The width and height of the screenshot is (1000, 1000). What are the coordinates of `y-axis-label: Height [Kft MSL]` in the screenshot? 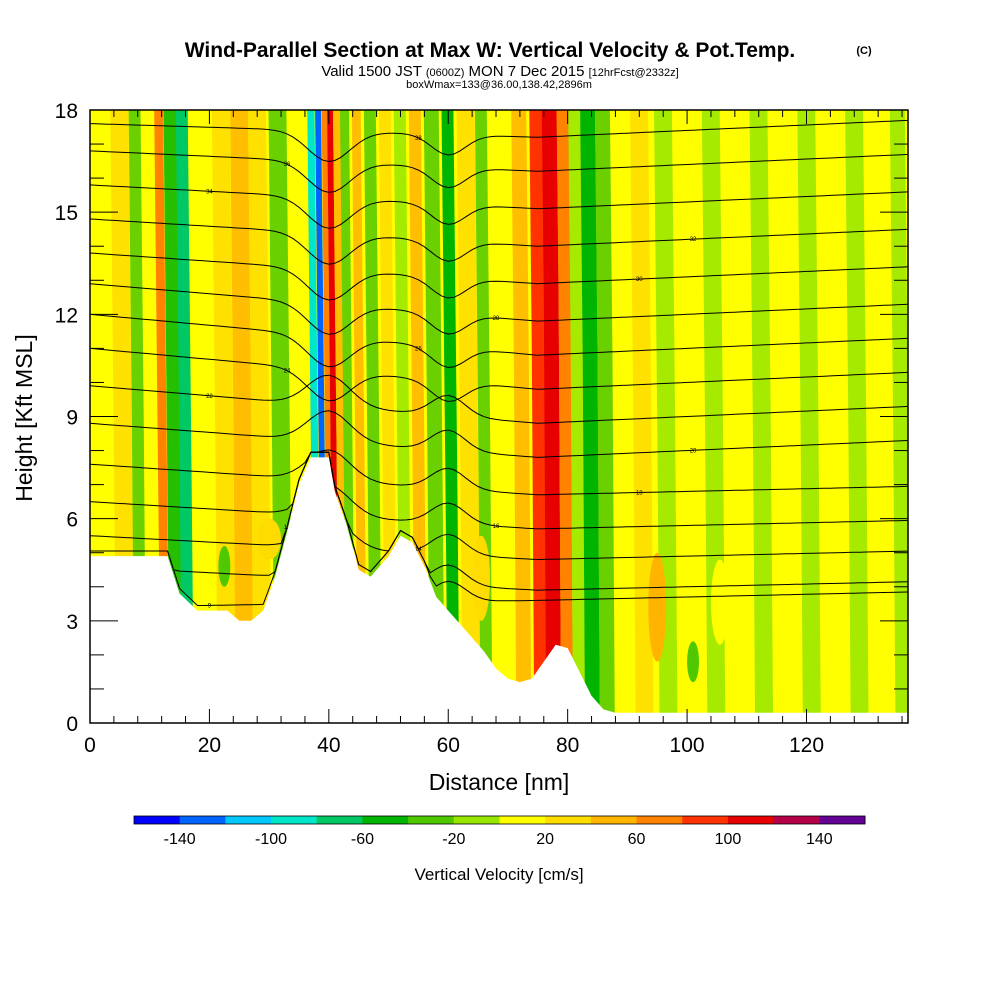 It's located at (24, 417).